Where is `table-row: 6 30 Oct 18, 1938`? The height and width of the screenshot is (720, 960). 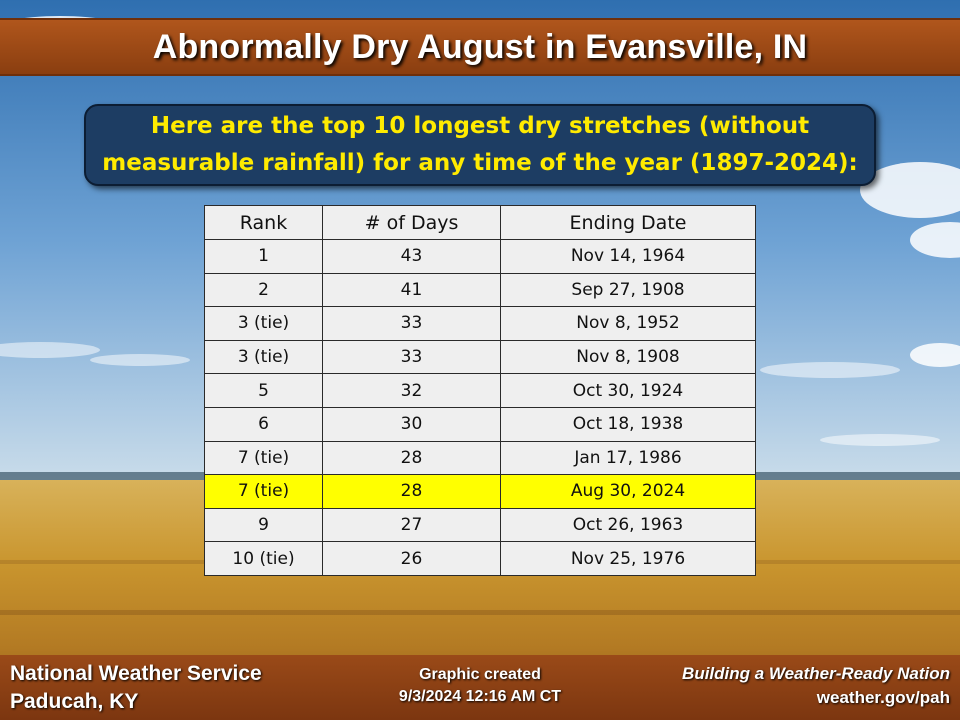 table-row: 6 30 Oct 18, 1938 is located at coordinates (480, 424).